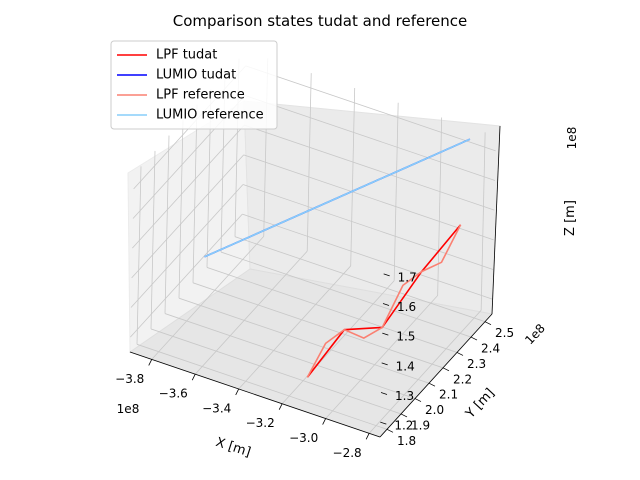 The image size is (640, 480). I want to click on y-tick-label: 2.4, so click(490, 349).